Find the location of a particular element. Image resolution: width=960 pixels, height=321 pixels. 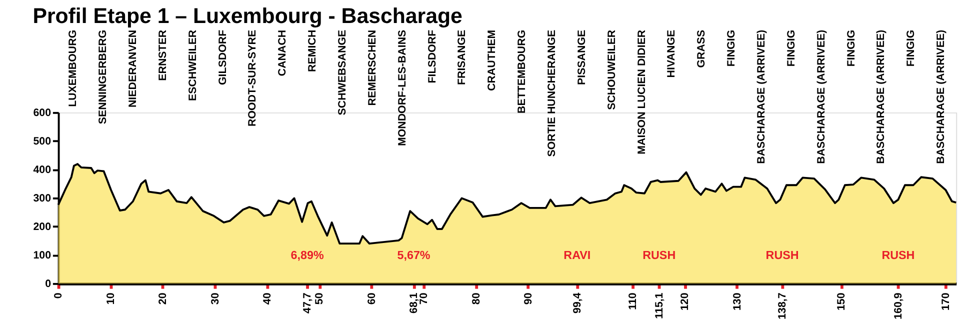

text: REMICH is located at coordinates (312, 51).